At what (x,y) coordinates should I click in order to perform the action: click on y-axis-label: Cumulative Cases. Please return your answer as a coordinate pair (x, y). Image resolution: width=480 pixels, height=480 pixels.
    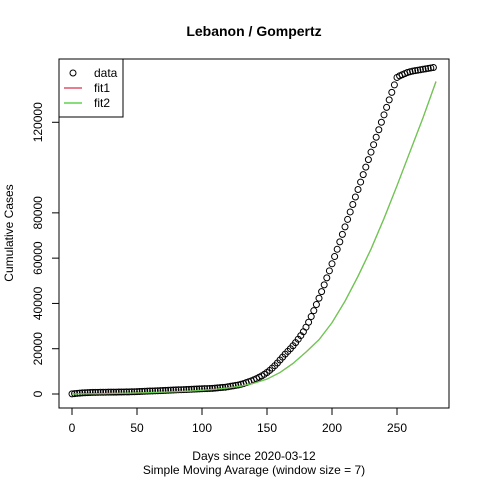
    Looking at the image, I should click on (9, 232).